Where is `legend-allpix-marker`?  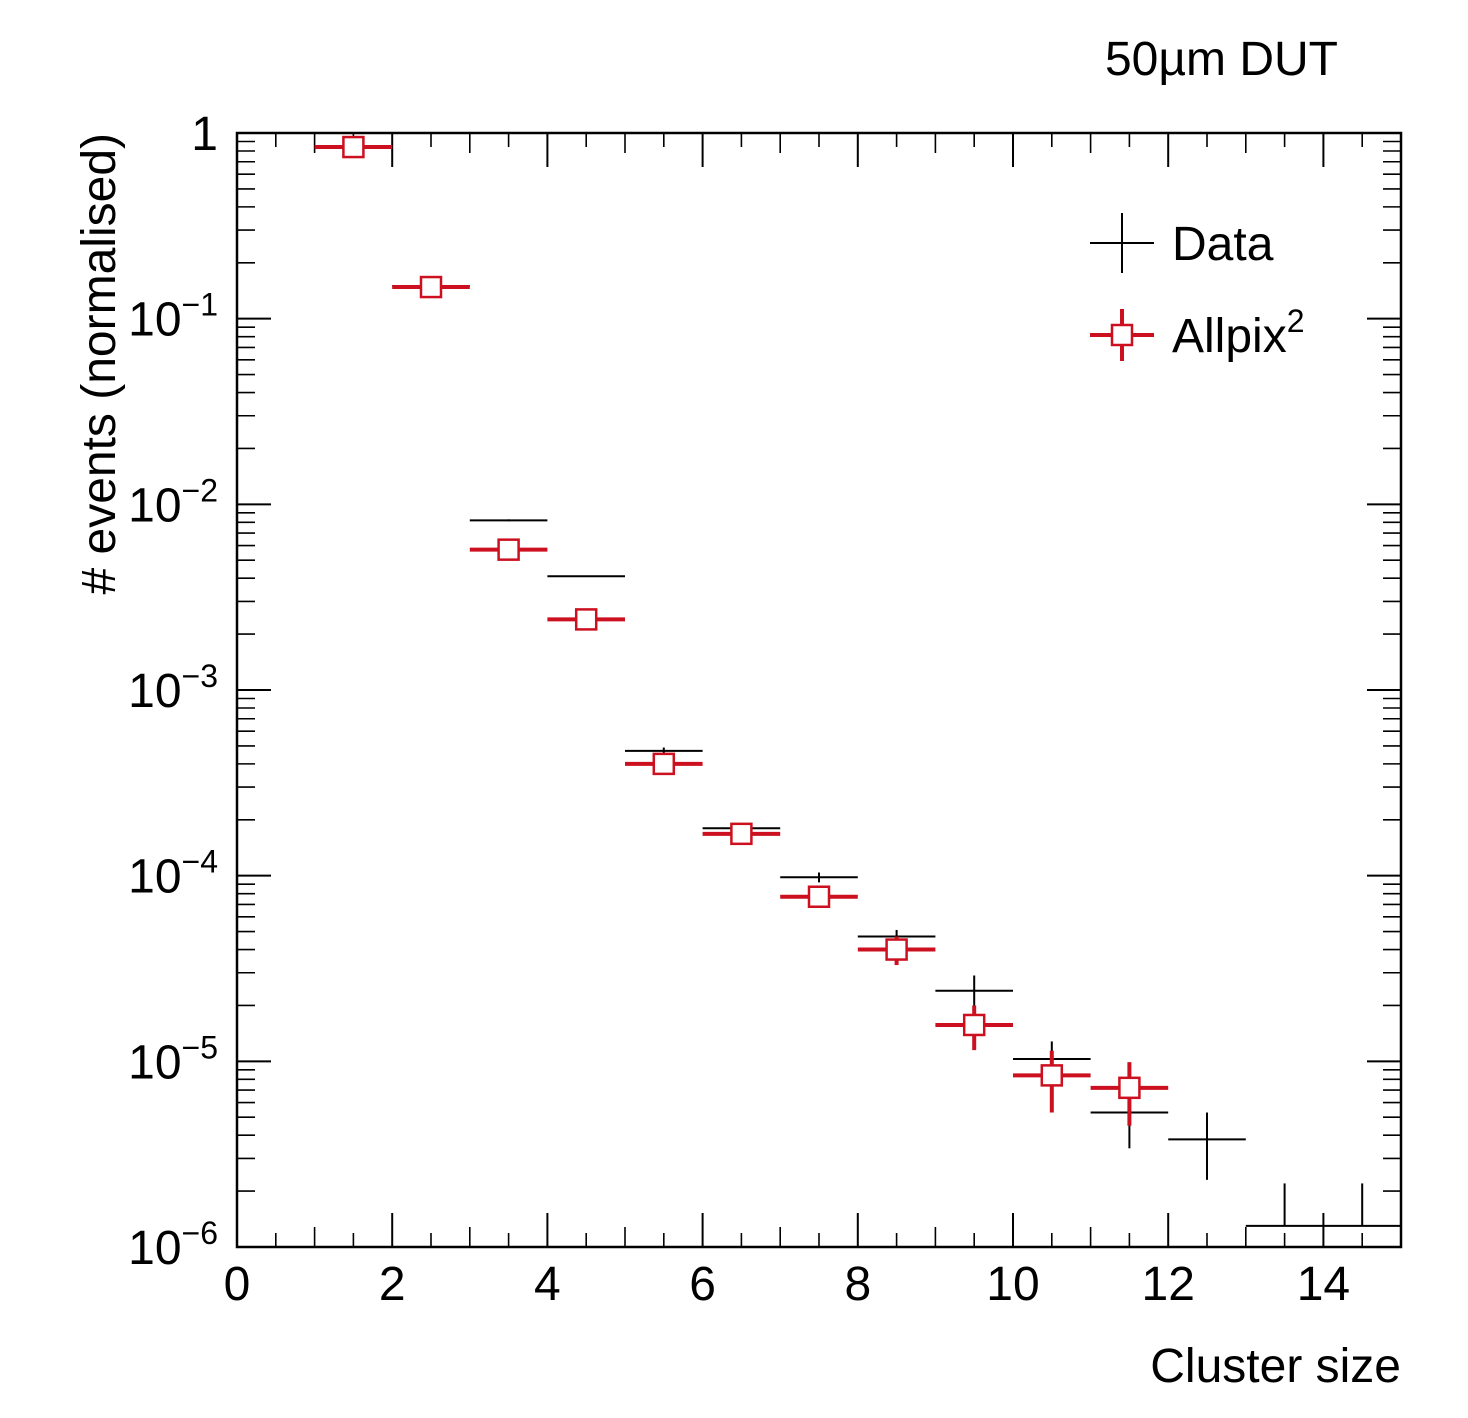
legend-allpix-marker is located at coordinates (1122, 335).